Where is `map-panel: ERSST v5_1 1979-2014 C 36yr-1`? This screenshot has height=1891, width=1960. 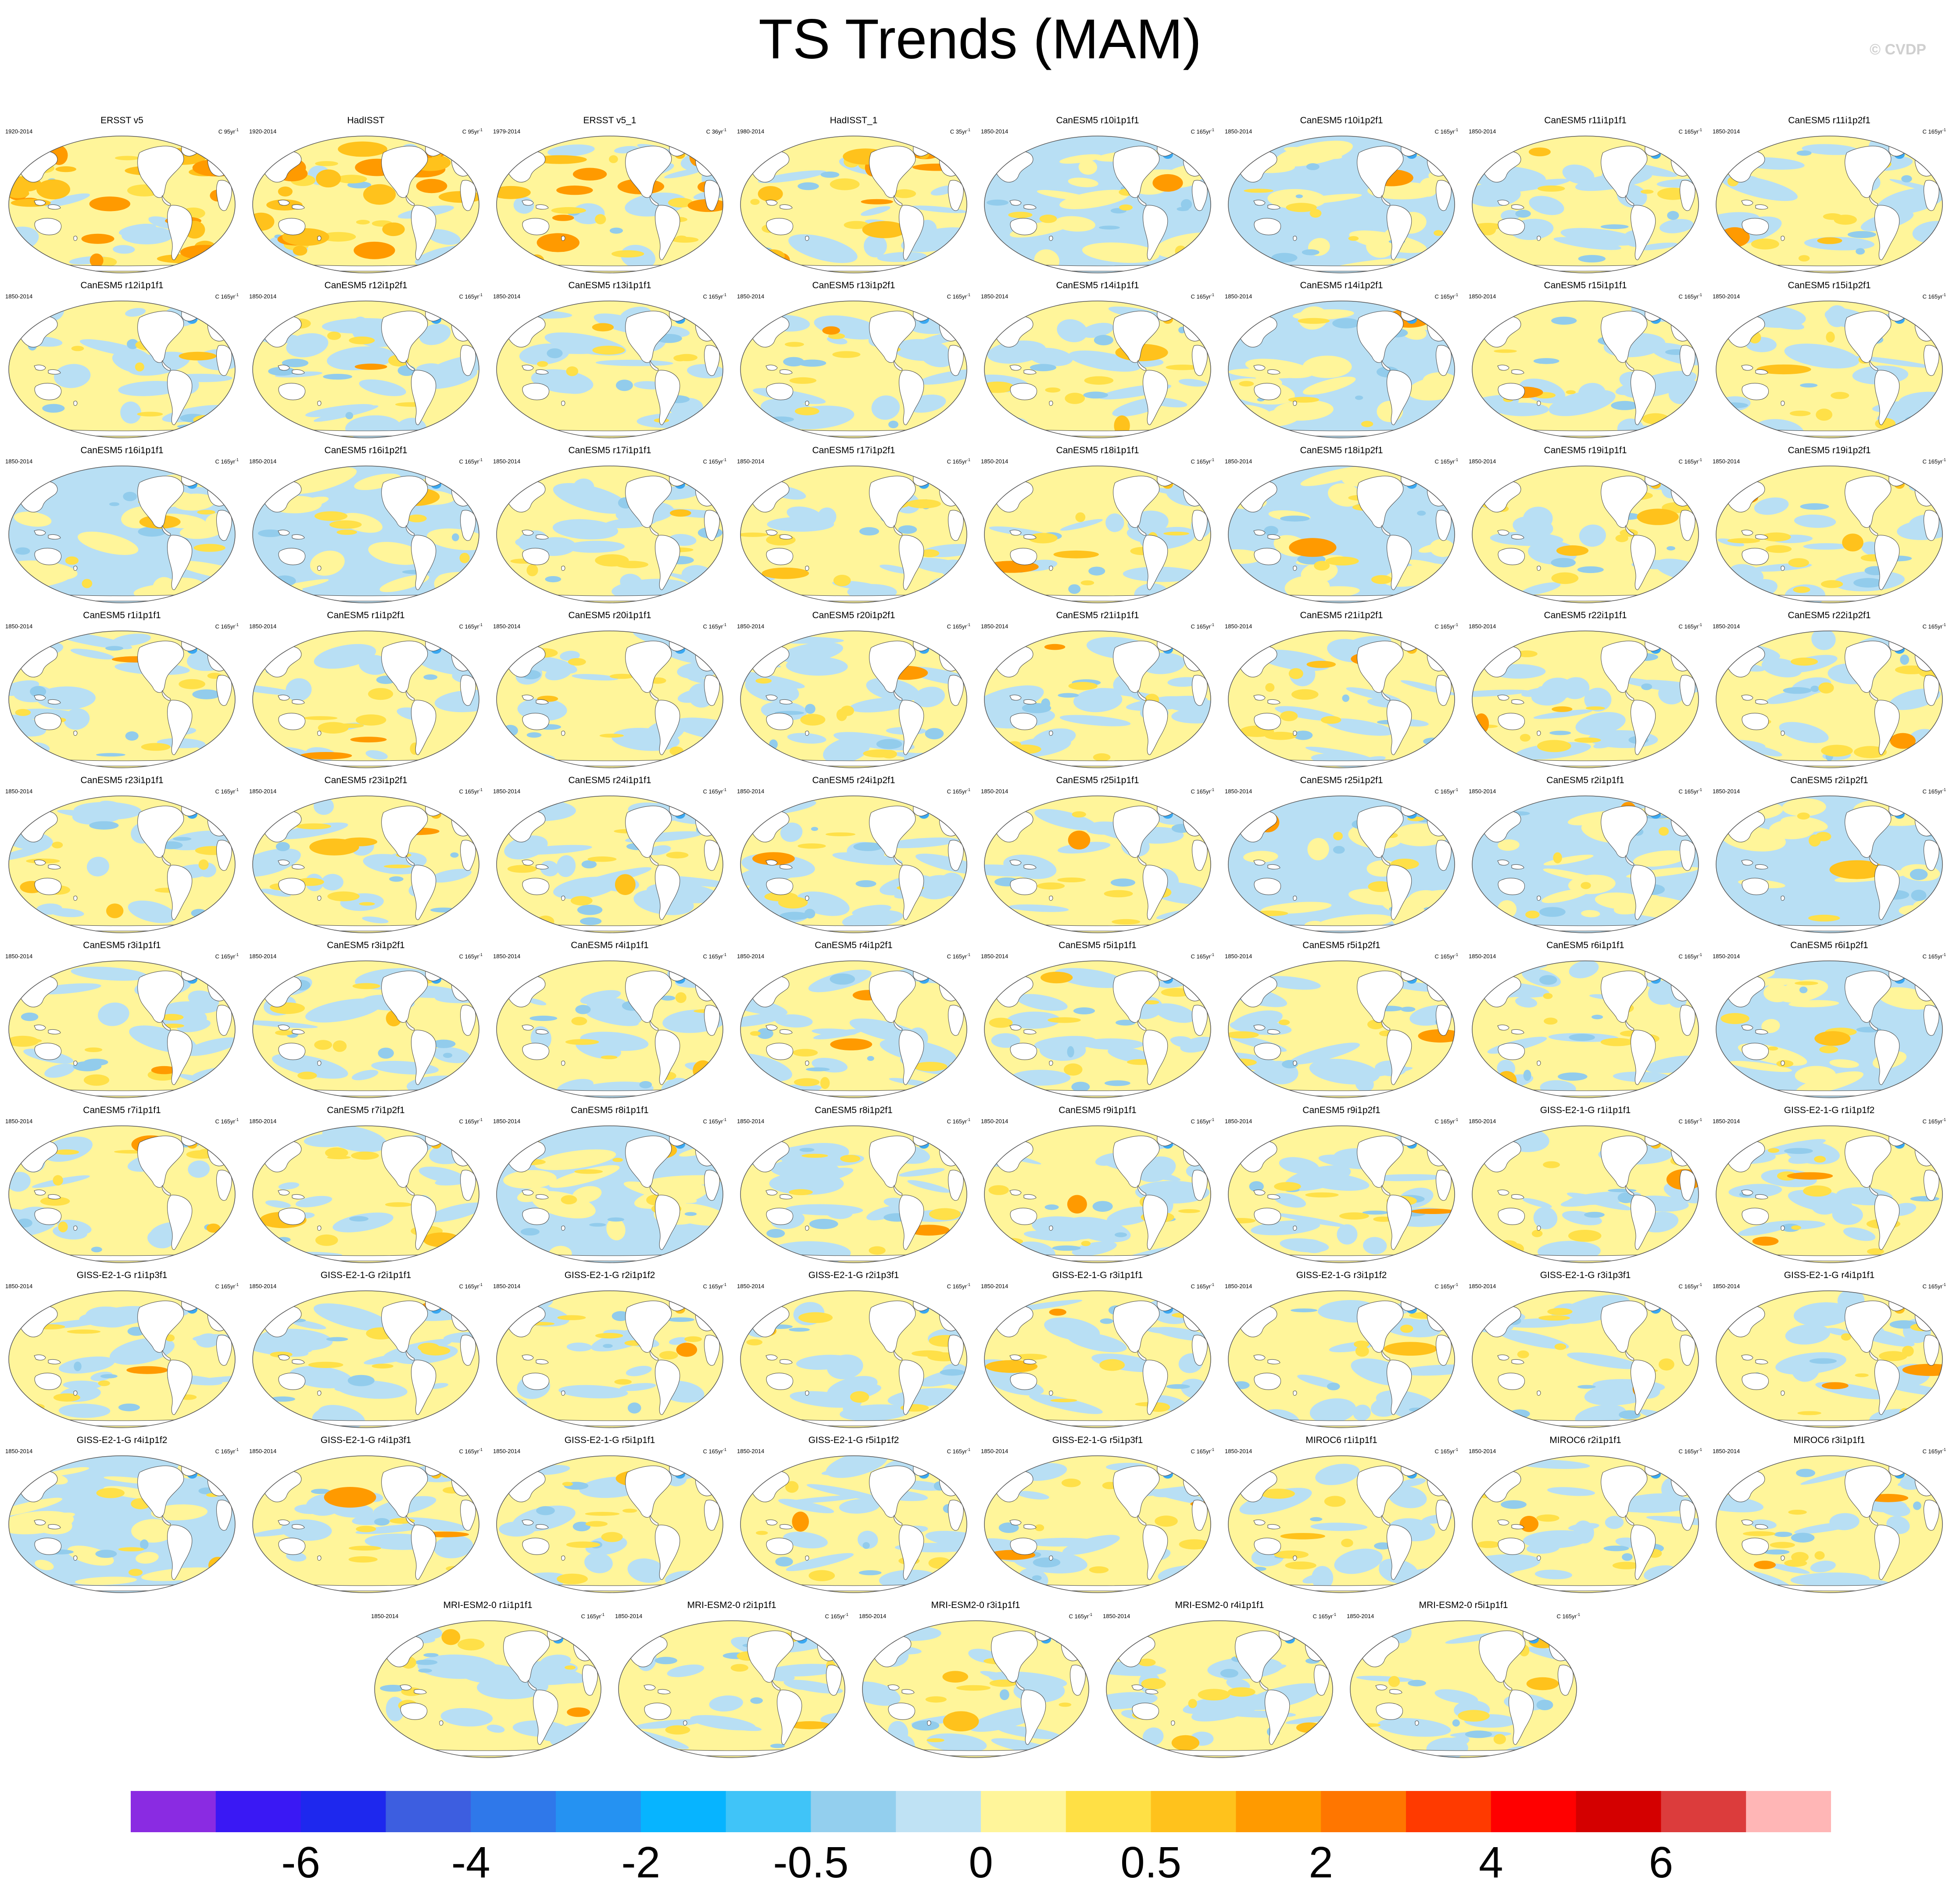 map-panel: ERSST v5_1 1979-2014 C 36yr-1 is located at coordinates (610, 196).